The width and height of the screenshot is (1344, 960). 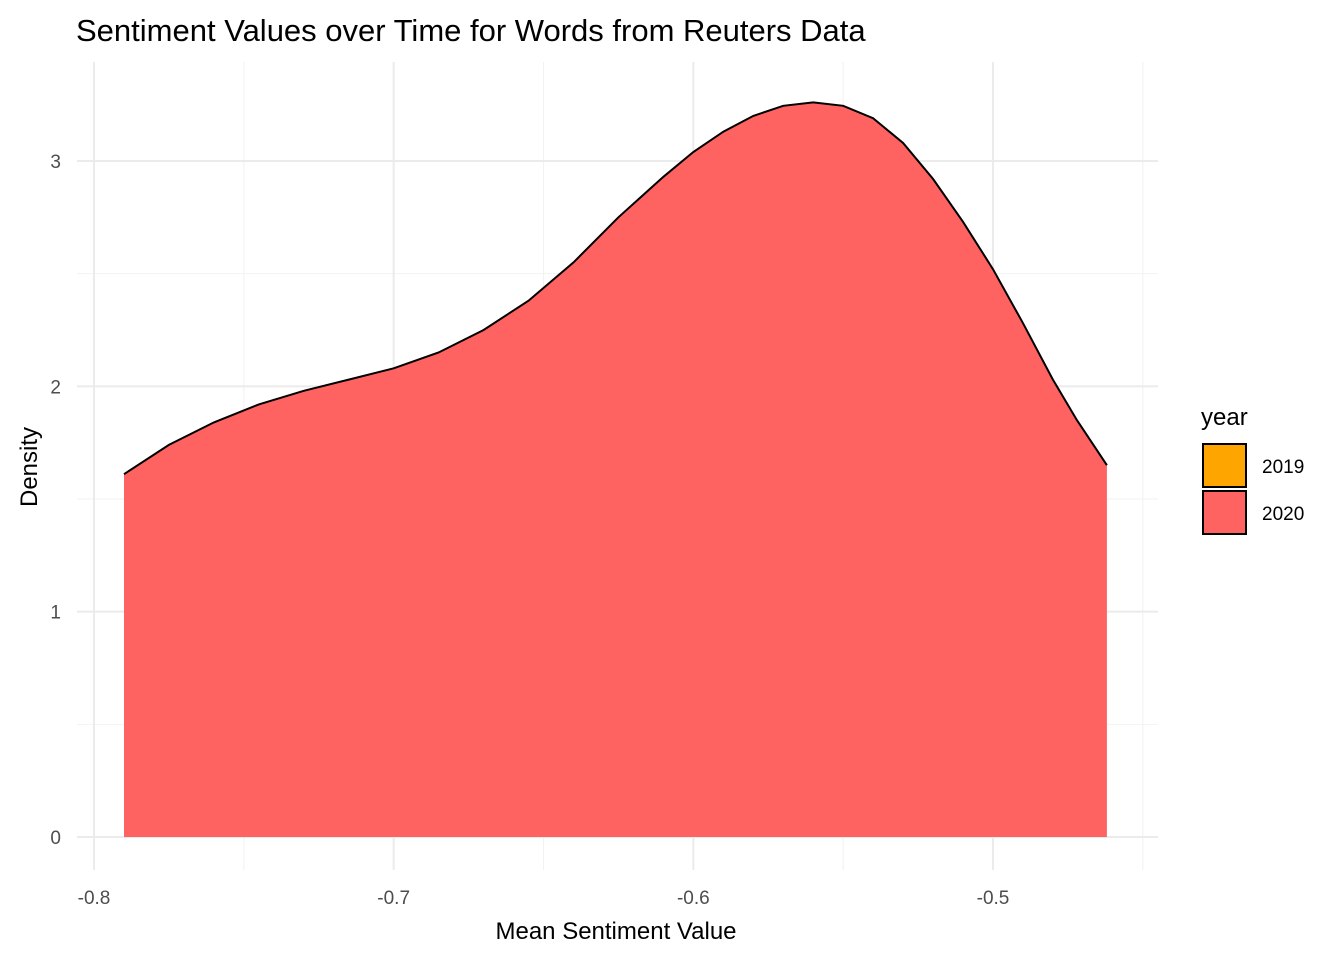 I want to click on legend-key-2019, so click(x=1224, y=465).